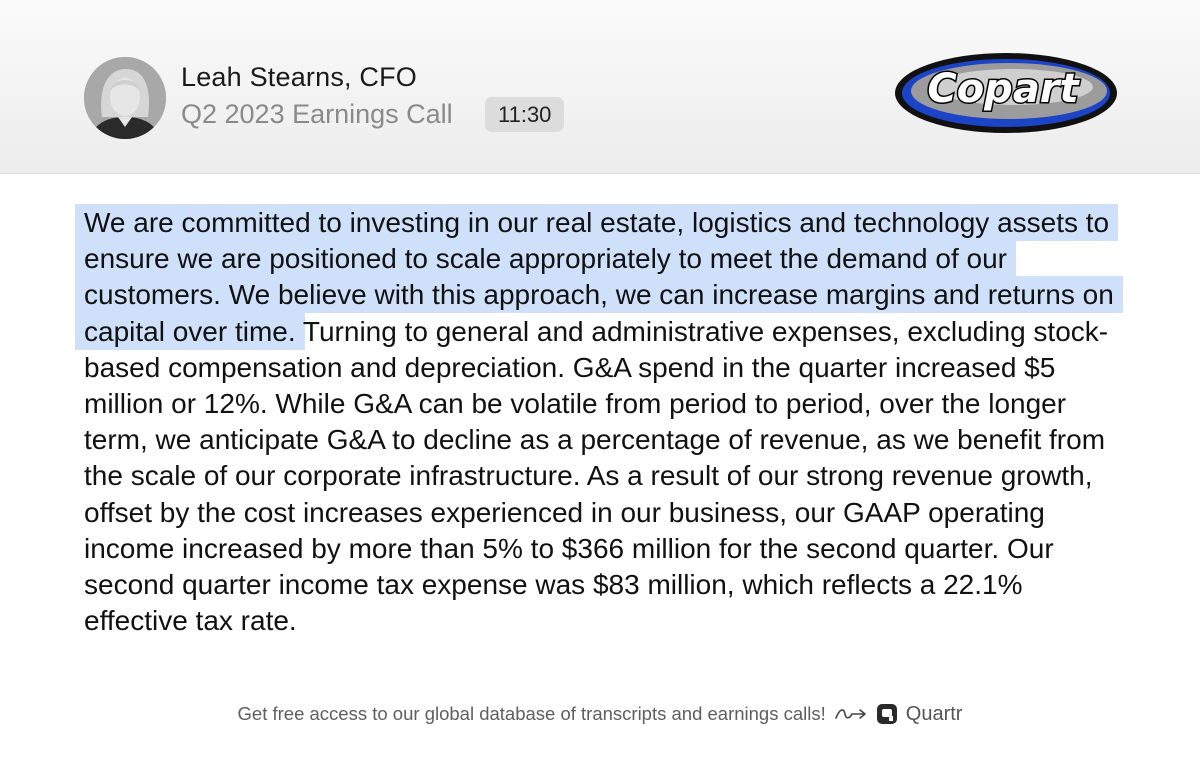 The image size is (1200, 763). Describe the element at coordinates (317, 114) in the screenshot. I see `event-name: Q2 2023 Earnings Call` at that location.